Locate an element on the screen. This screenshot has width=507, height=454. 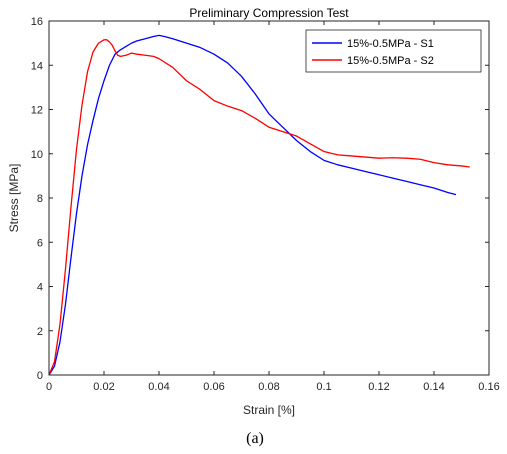
y-tick-label: 10 is located at coordinates (37, 155).